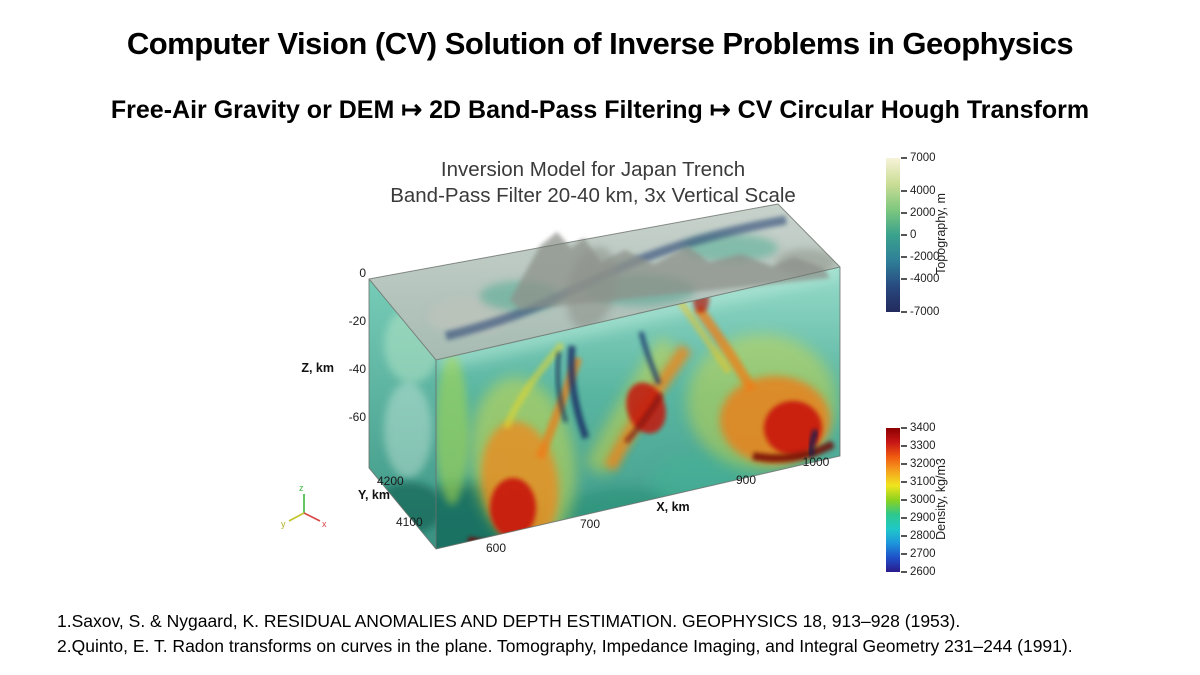 This screenshot has width=1200, height=675. I want to click on figure-title-line1: Inversion Model for Japan Trench, so click(593, 169).